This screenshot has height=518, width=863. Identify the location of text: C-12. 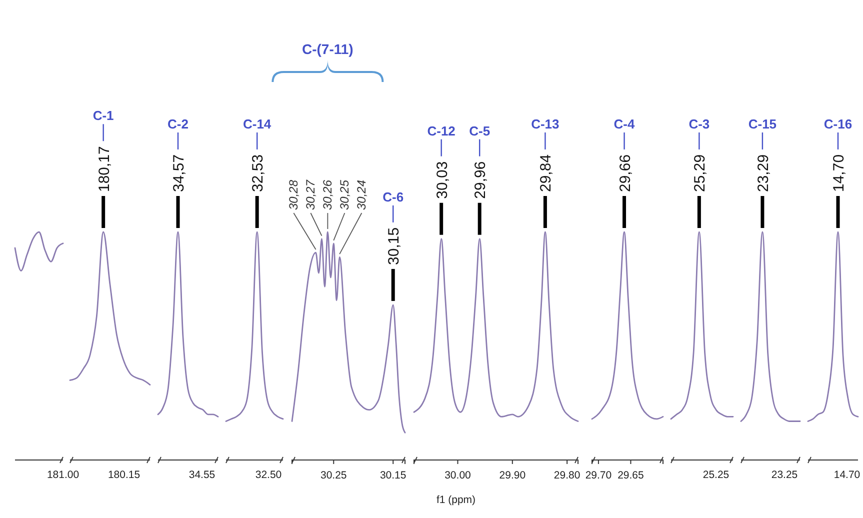
(441, 130).